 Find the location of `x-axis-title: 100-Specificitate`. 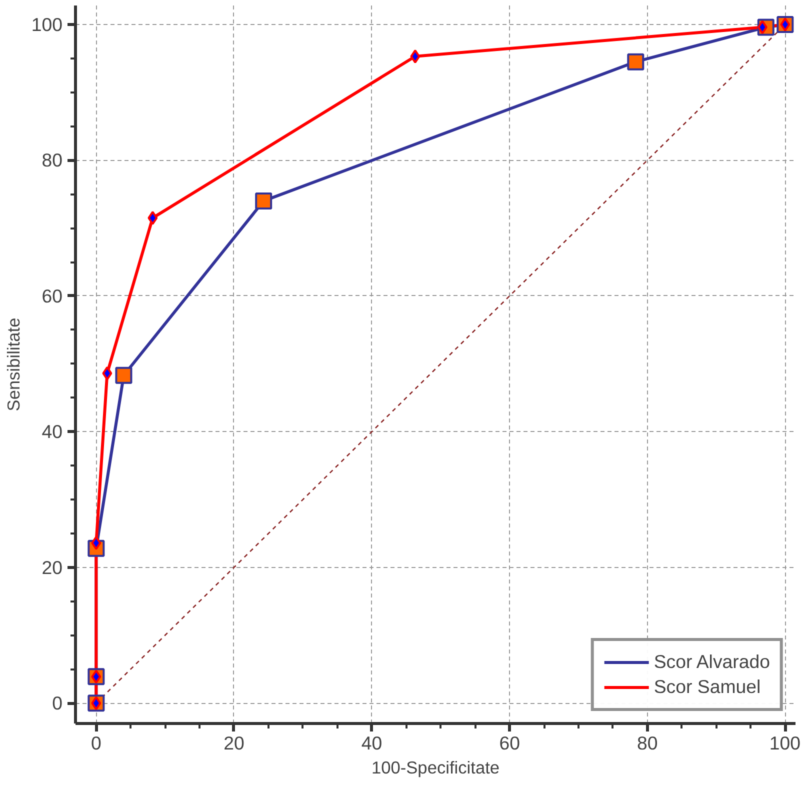

x-axis-title: 100-Specificitate is located at coordinates (435, 768).